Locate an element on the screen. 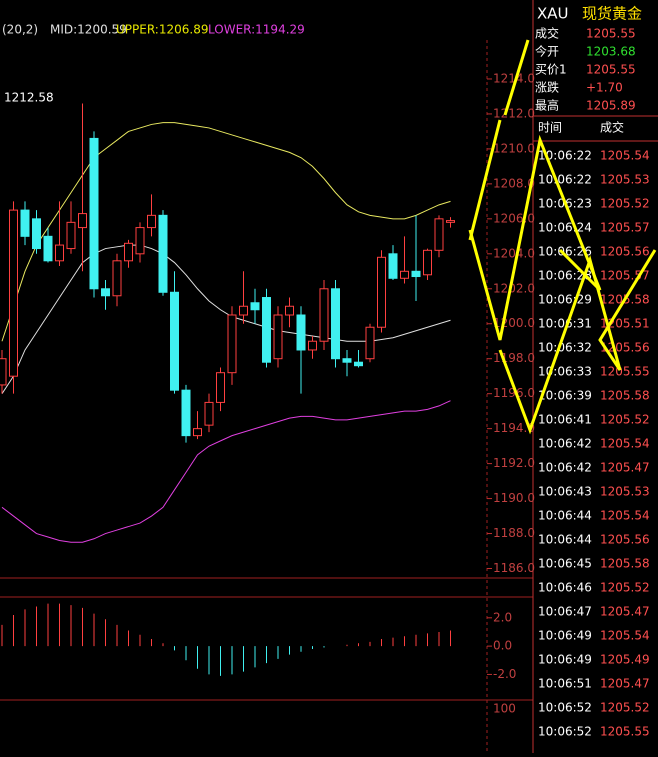  y-tick-label: 1198.0 is located at coordinates (514, 358).